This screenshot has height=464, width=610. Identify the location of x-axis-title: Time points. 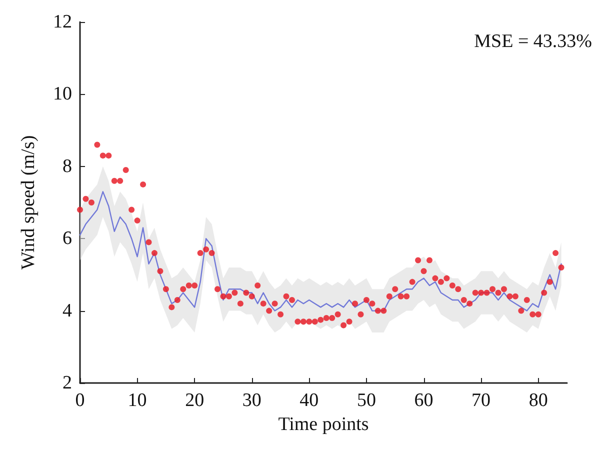
(323, 424).